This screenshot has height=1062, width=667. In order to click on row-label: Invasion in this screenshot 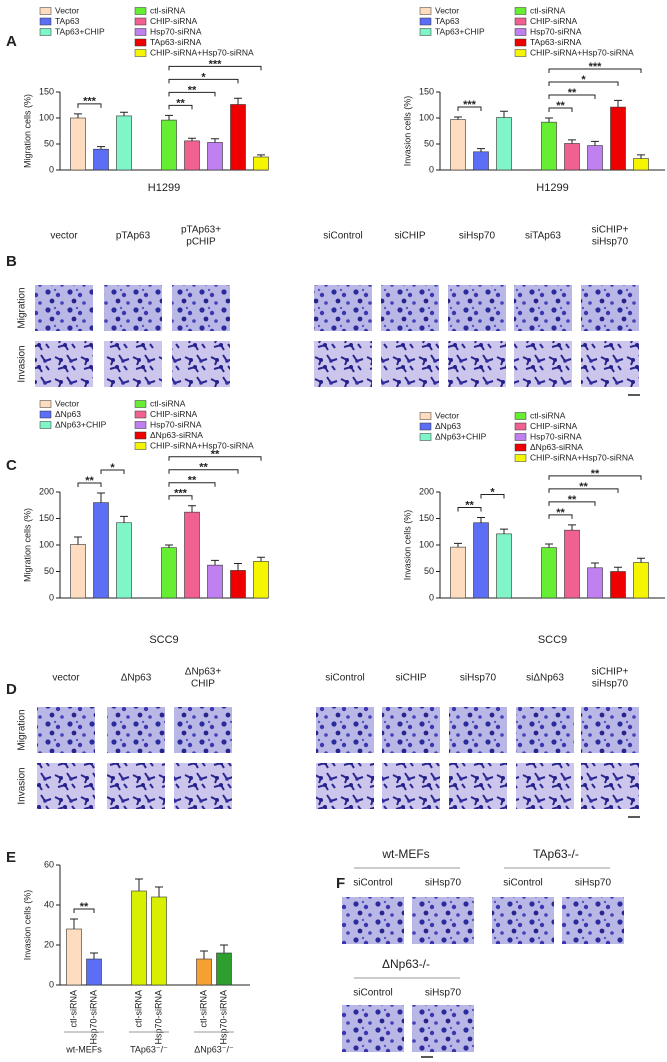, I will do `click(22, 363)`.